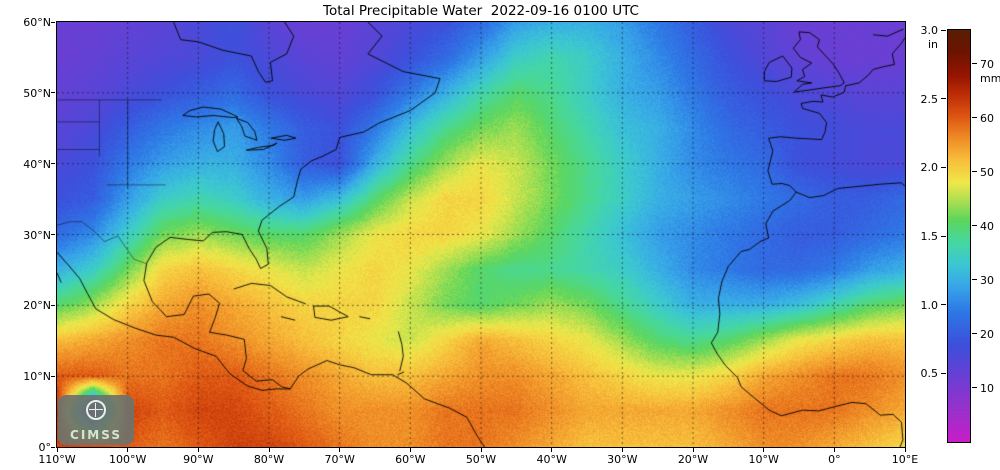 The height and width of the screenshot is (470, 1000). I want to click on globe-icon, so click(96, 410).